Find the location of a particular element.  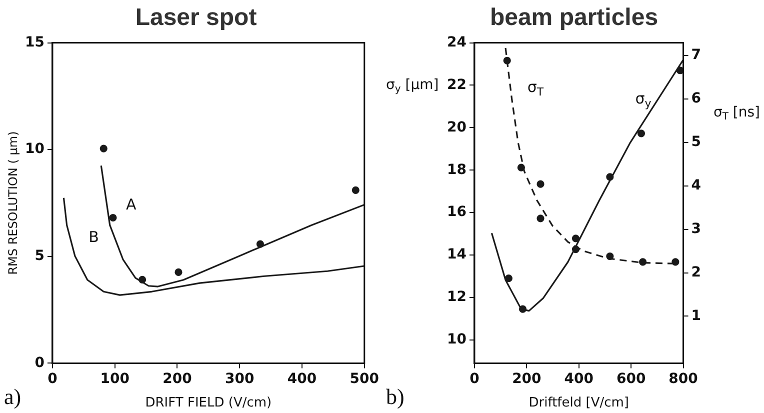

y-tick-label: 16 is located at coordinates (456, 212).